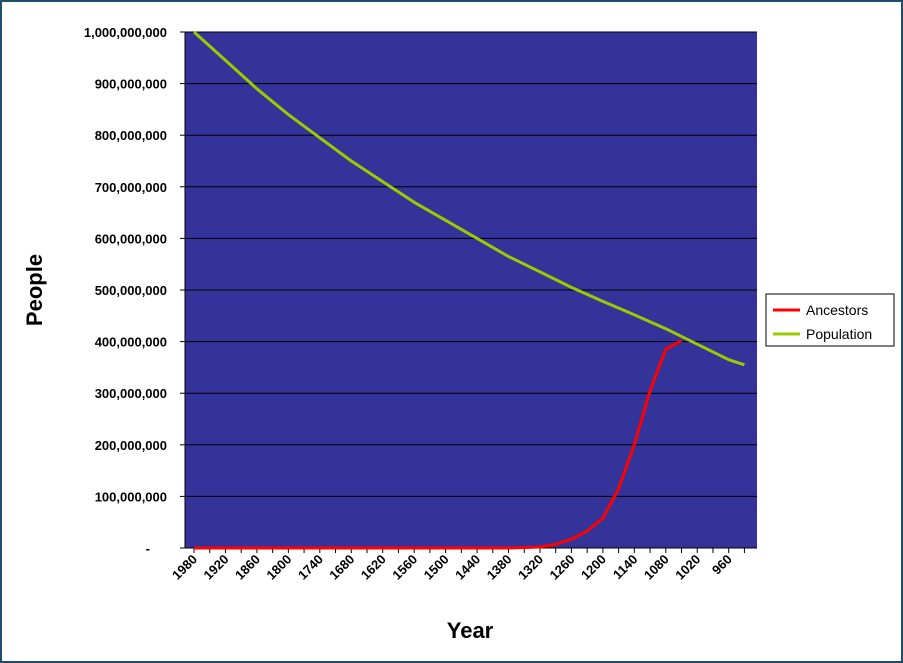  I want to click on y-tick-label: 100,000,000, so click(131, 496).